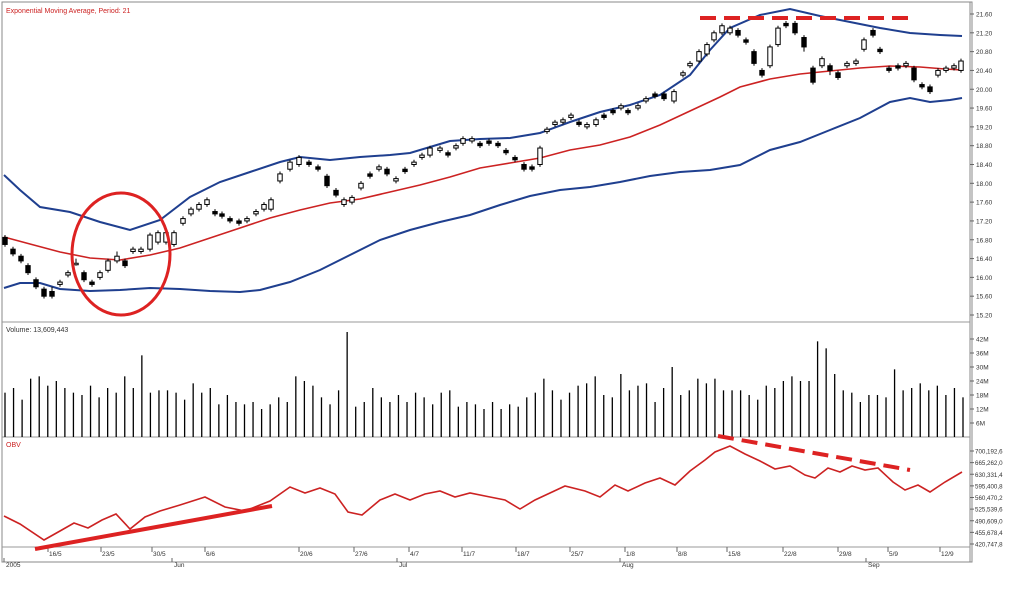 This screenshot has height=595, width=1024. What do you see at coordinates (984, 203) in the screenshot?
I see `price-tick-label: 17.60` at bounding box center [984, 203].